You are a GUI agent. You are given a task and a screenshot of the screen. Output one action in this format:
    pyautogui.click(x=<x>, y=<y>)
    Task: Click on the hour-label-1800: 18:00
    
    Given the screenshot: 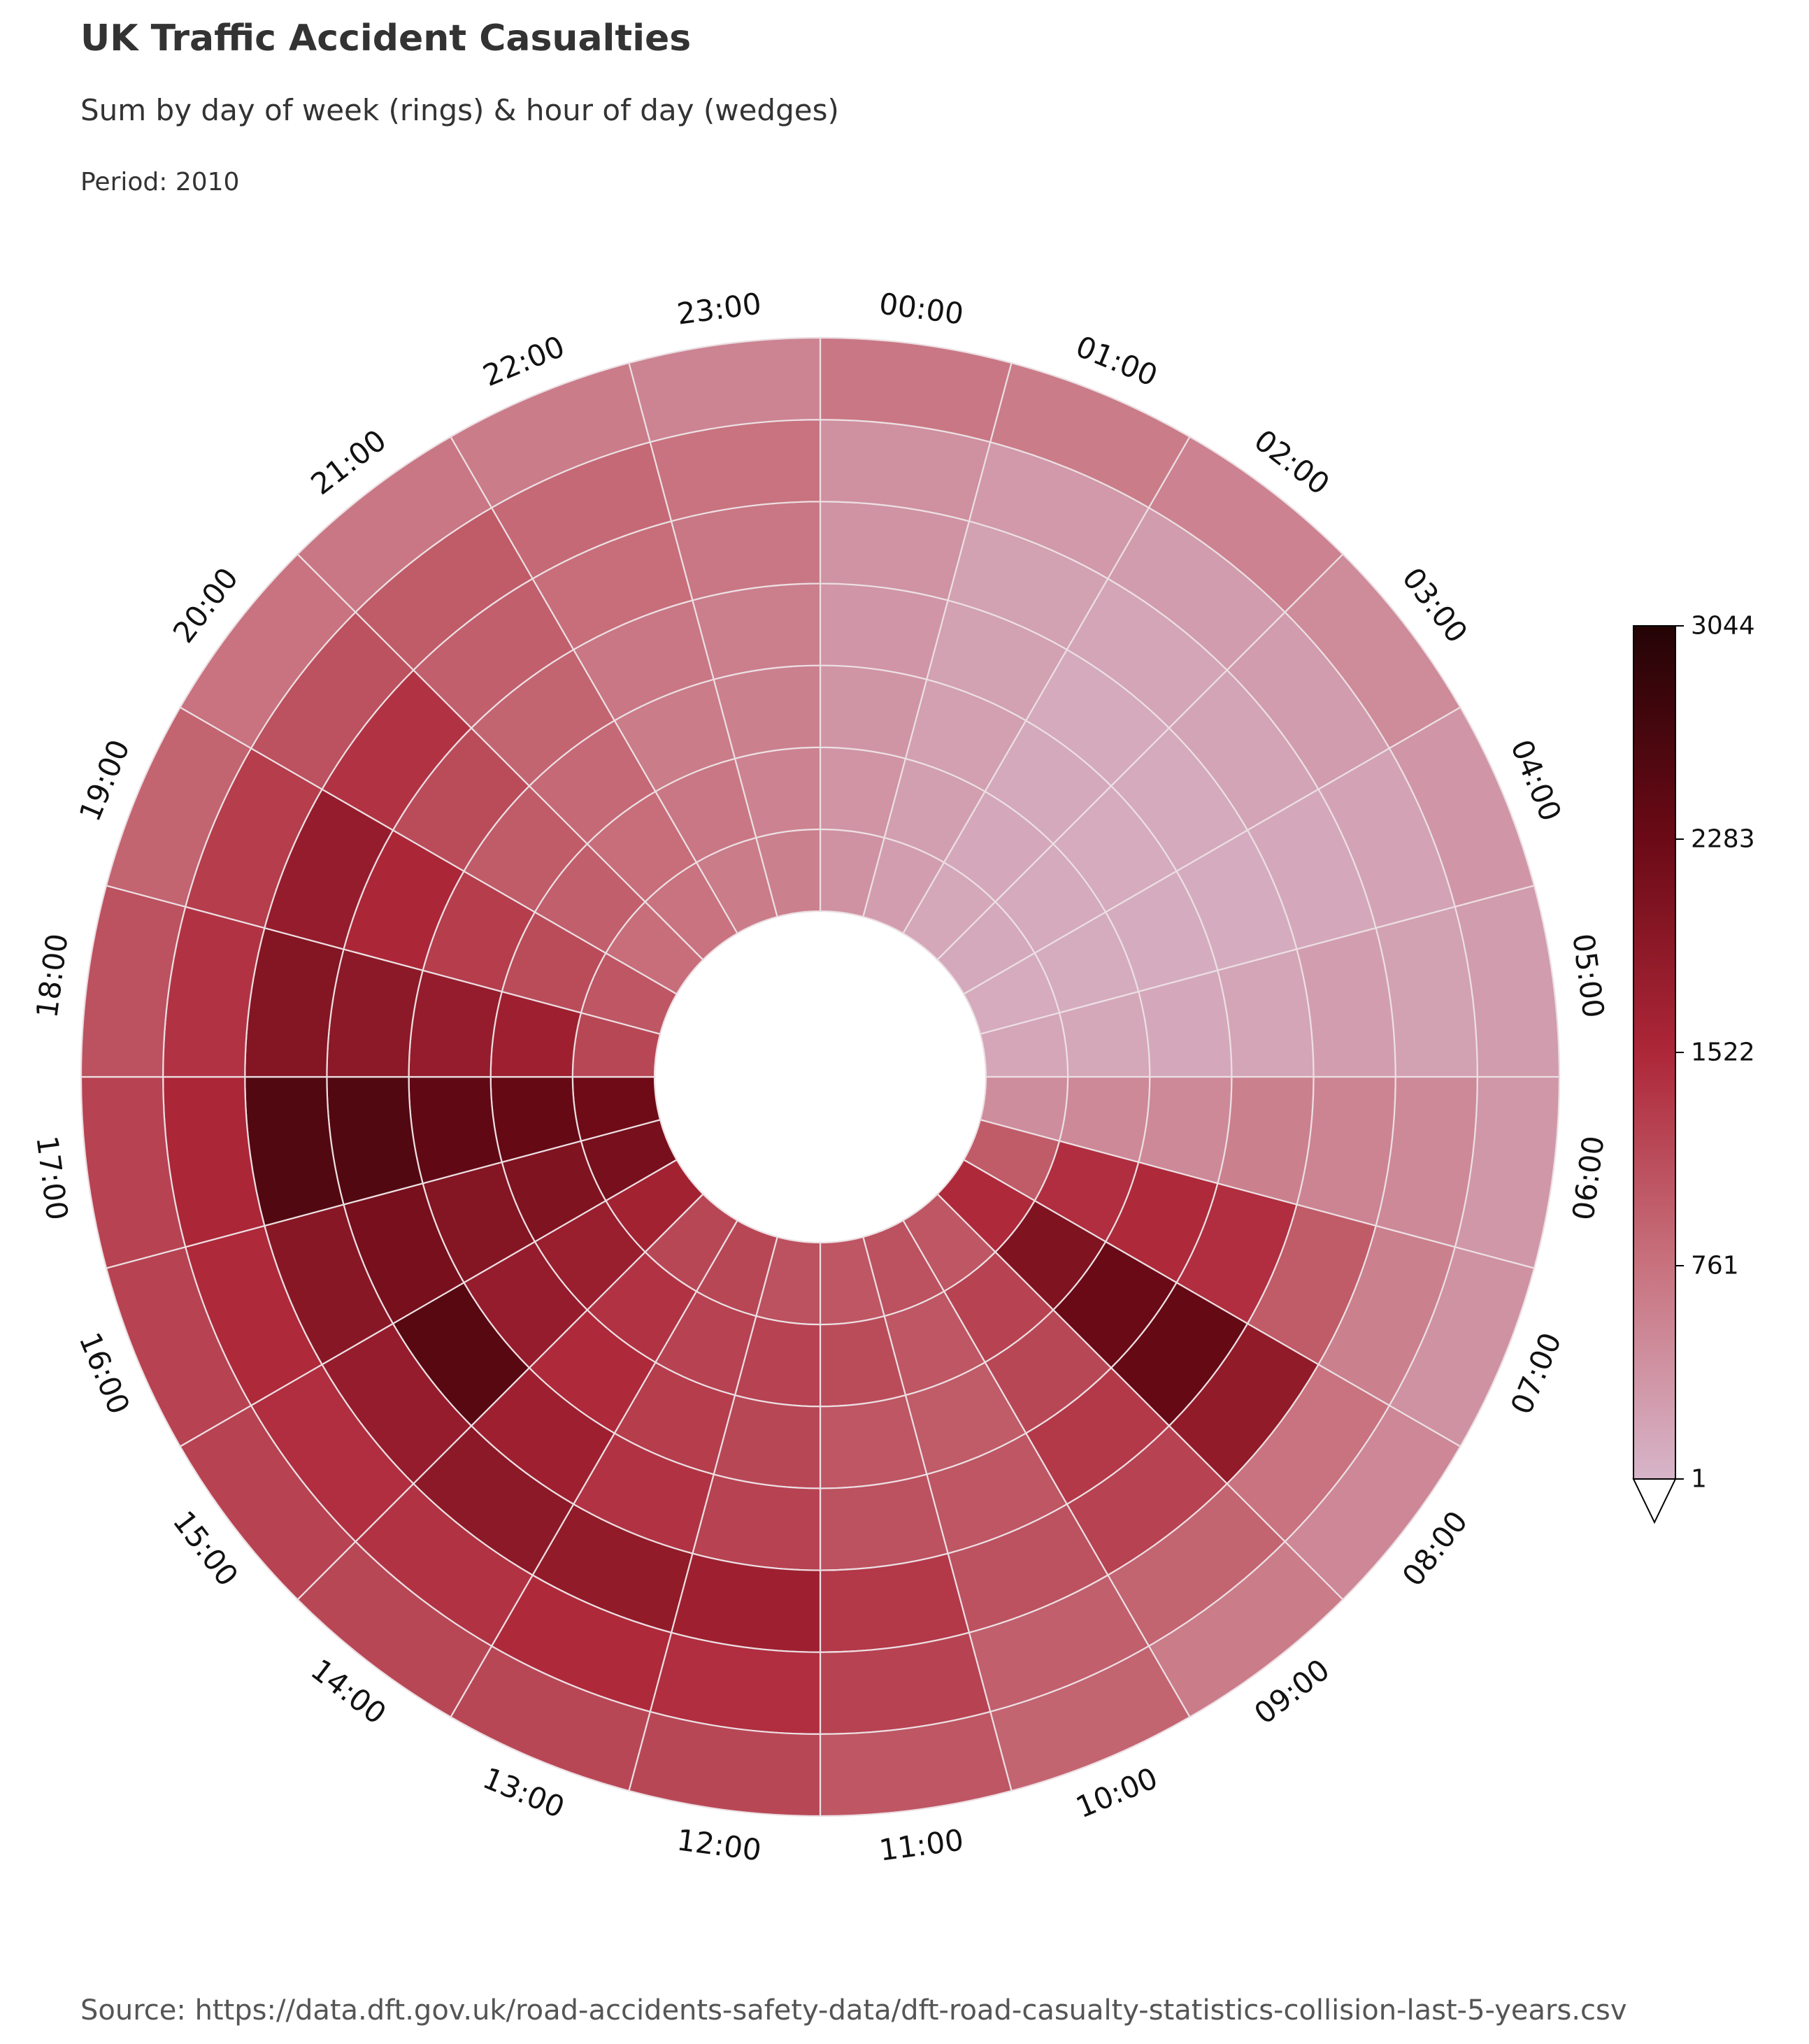 What is the action you would take?
    pyautogui.click(x=52, y=975)
    